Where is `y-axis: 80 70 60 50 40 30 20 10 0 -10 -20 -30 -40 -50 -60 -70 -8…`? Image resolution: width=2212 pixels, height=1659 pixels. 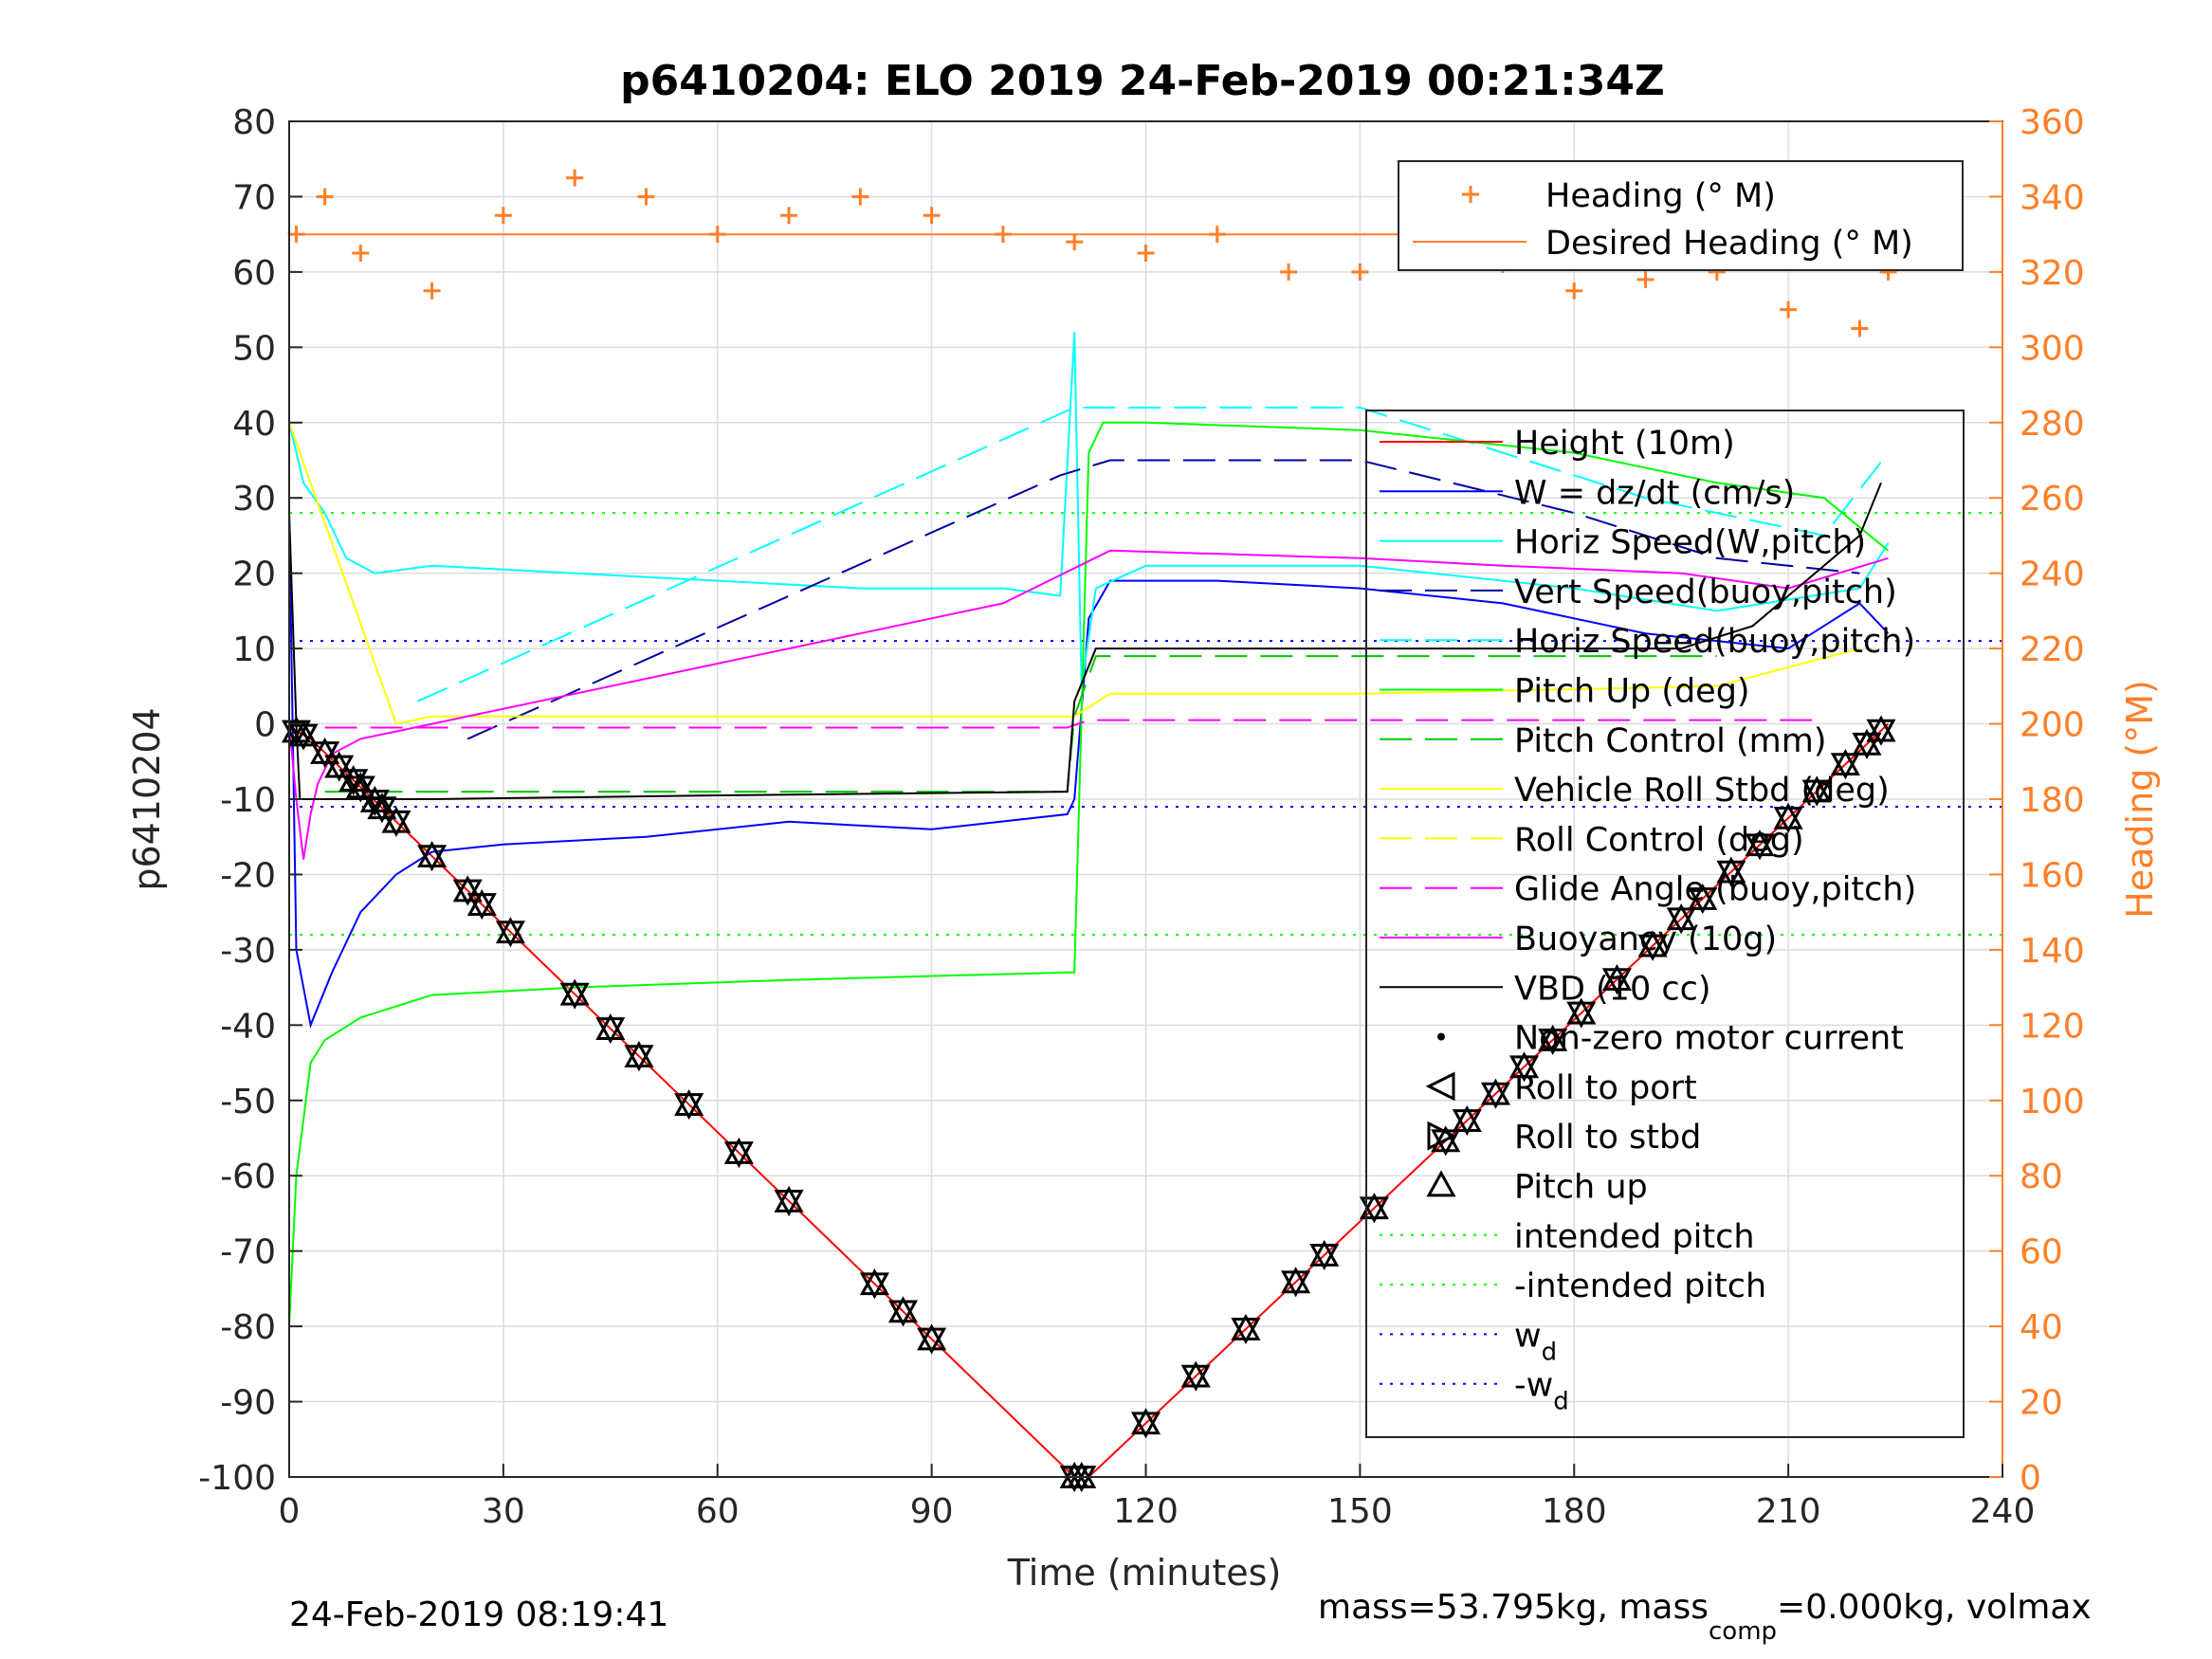 y-axis: 80 70 60 50 40 30 20 10 0 -10 -20 -30 -40 -50 -60 -70 -8… is located at coordinates (250, 800).